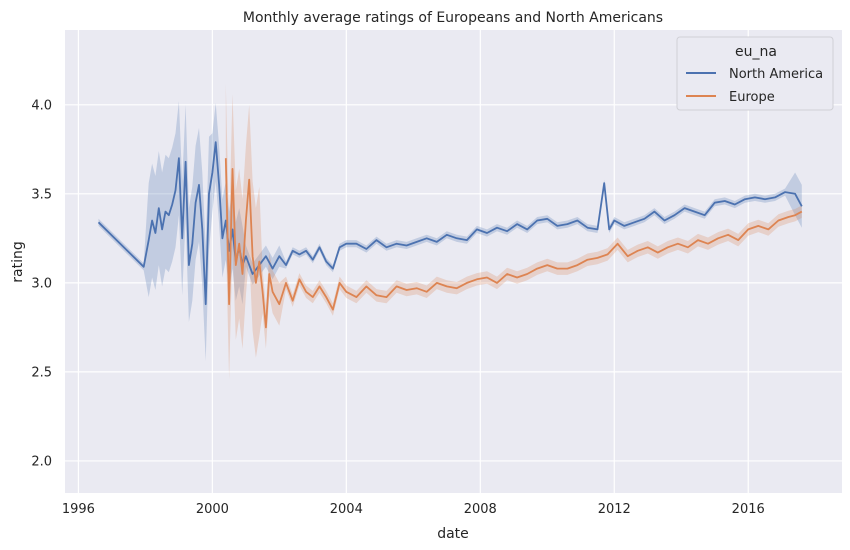 This screenshot has height=550, width=850. What do you see at coordinates (413, 509) in the screenshot?
I see `x-axis-ticks: 1996 2000 2004 2008 2012 2016` at bounding box center [413, 509].